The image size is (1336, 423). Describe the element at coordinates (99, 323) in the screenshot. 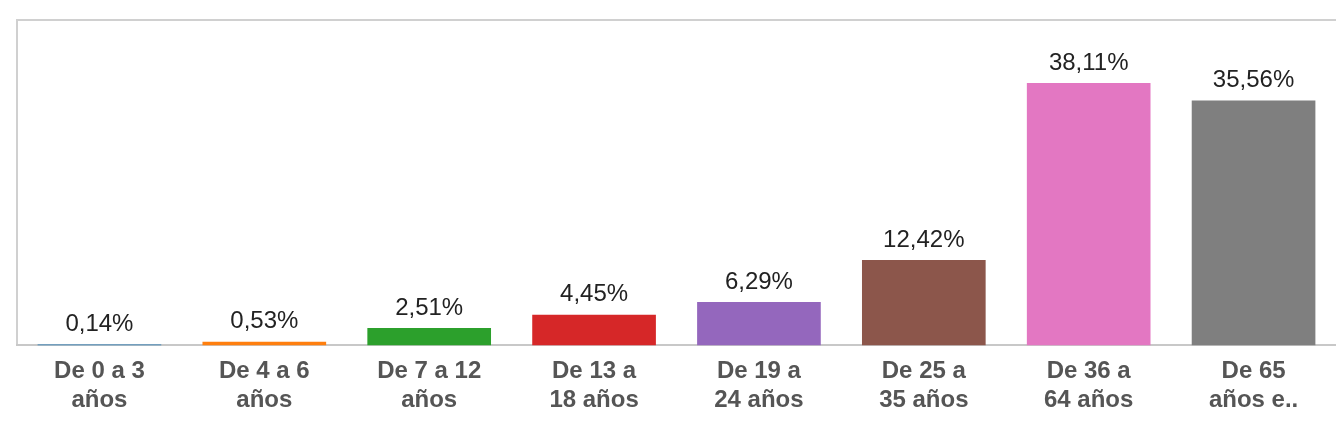

I see `data-label: 0,14%` at that location.